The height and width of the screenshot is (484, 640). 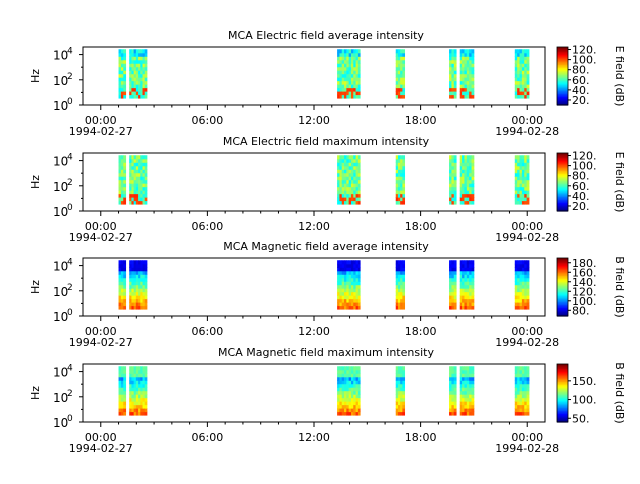 What do you see at coordinates (101, 131) in the screenshot?
I see `x-date-label: 1994-02-27` at bounding box center [101, 131].